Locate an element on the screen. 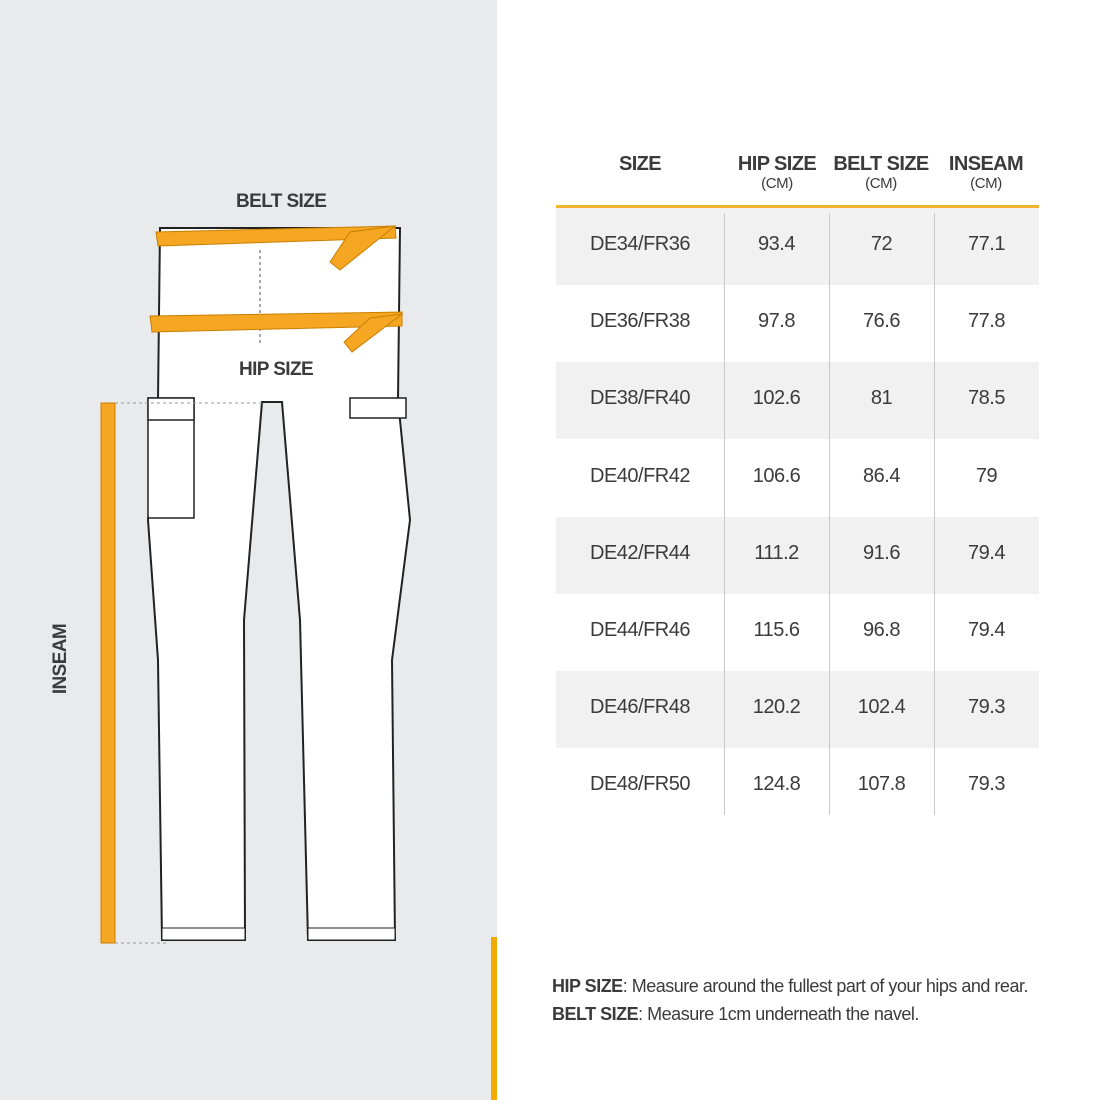  cell-size: DE42/FR44 is located at coordinates (640, 552).